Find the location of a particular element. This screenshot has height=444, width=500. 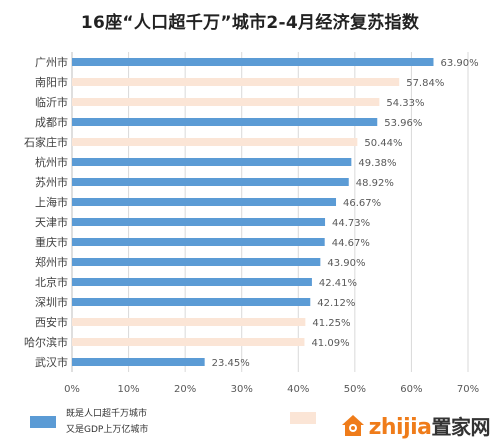

bar-value-label: 54.33% is located at coordinates (405, 103).